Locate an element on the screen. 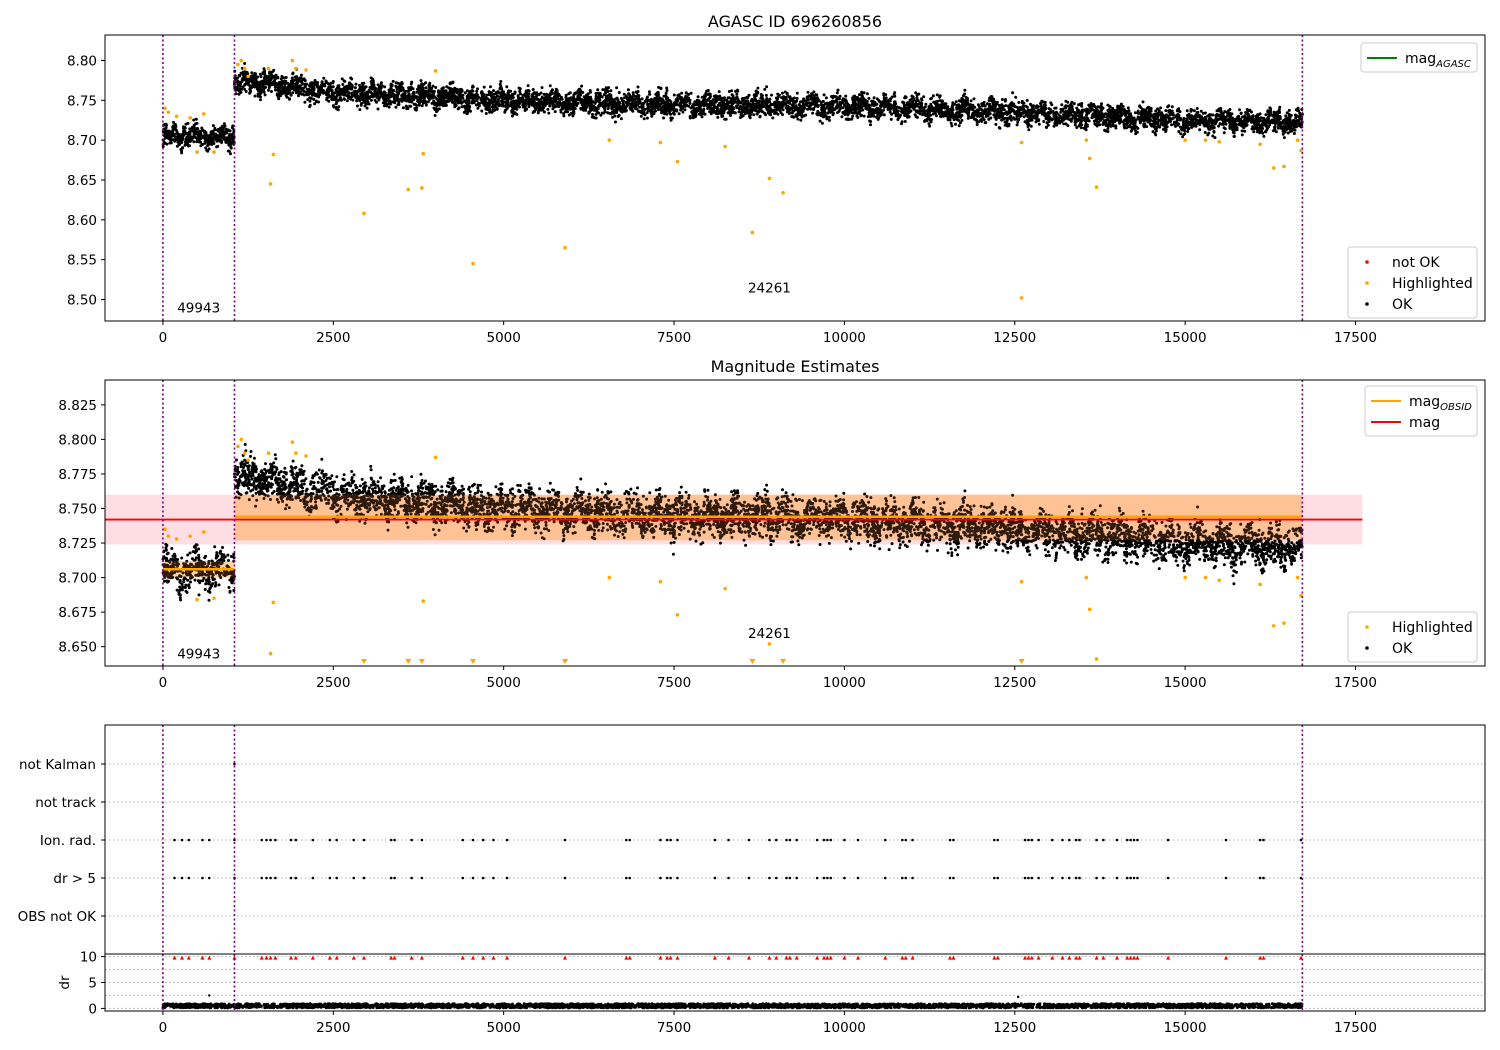 The image size is (1500, 1050). y-tick-label: 8.750 is located at coordinates (77, 509).